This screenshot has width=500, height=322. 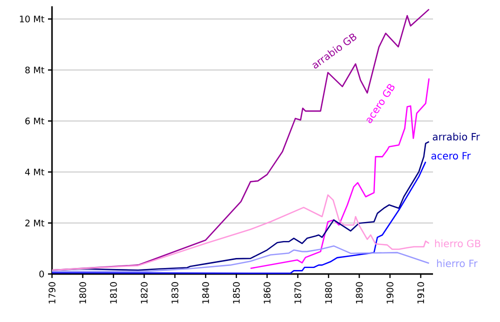 I want to click on x-tick-label: 1890, so click(x=359, y=293).